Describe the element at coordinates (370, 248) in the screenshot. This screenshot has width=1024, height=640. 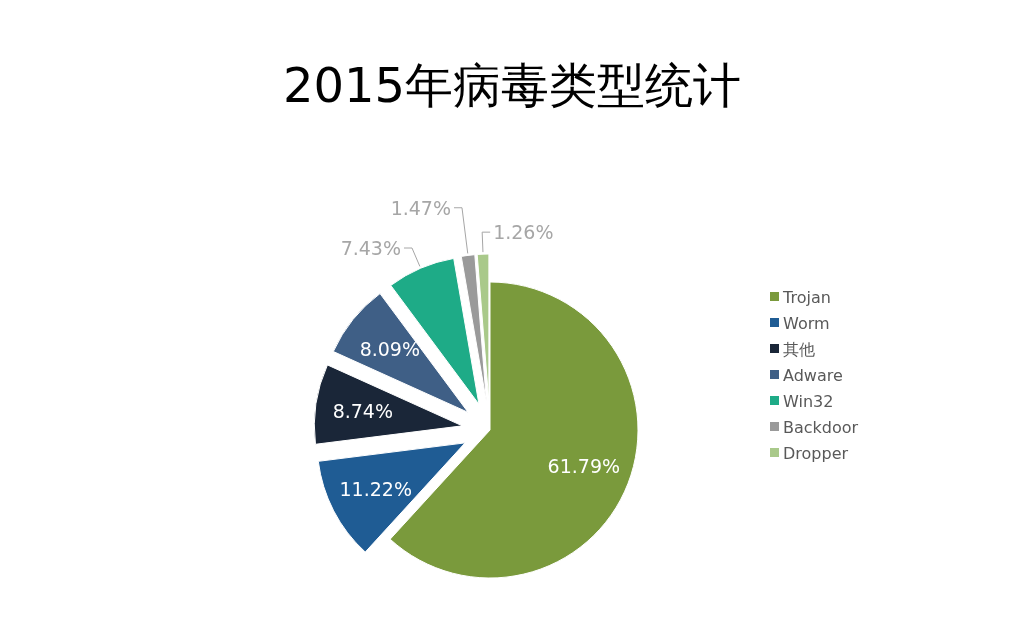
I see `data-label: 7.43%` at that location.